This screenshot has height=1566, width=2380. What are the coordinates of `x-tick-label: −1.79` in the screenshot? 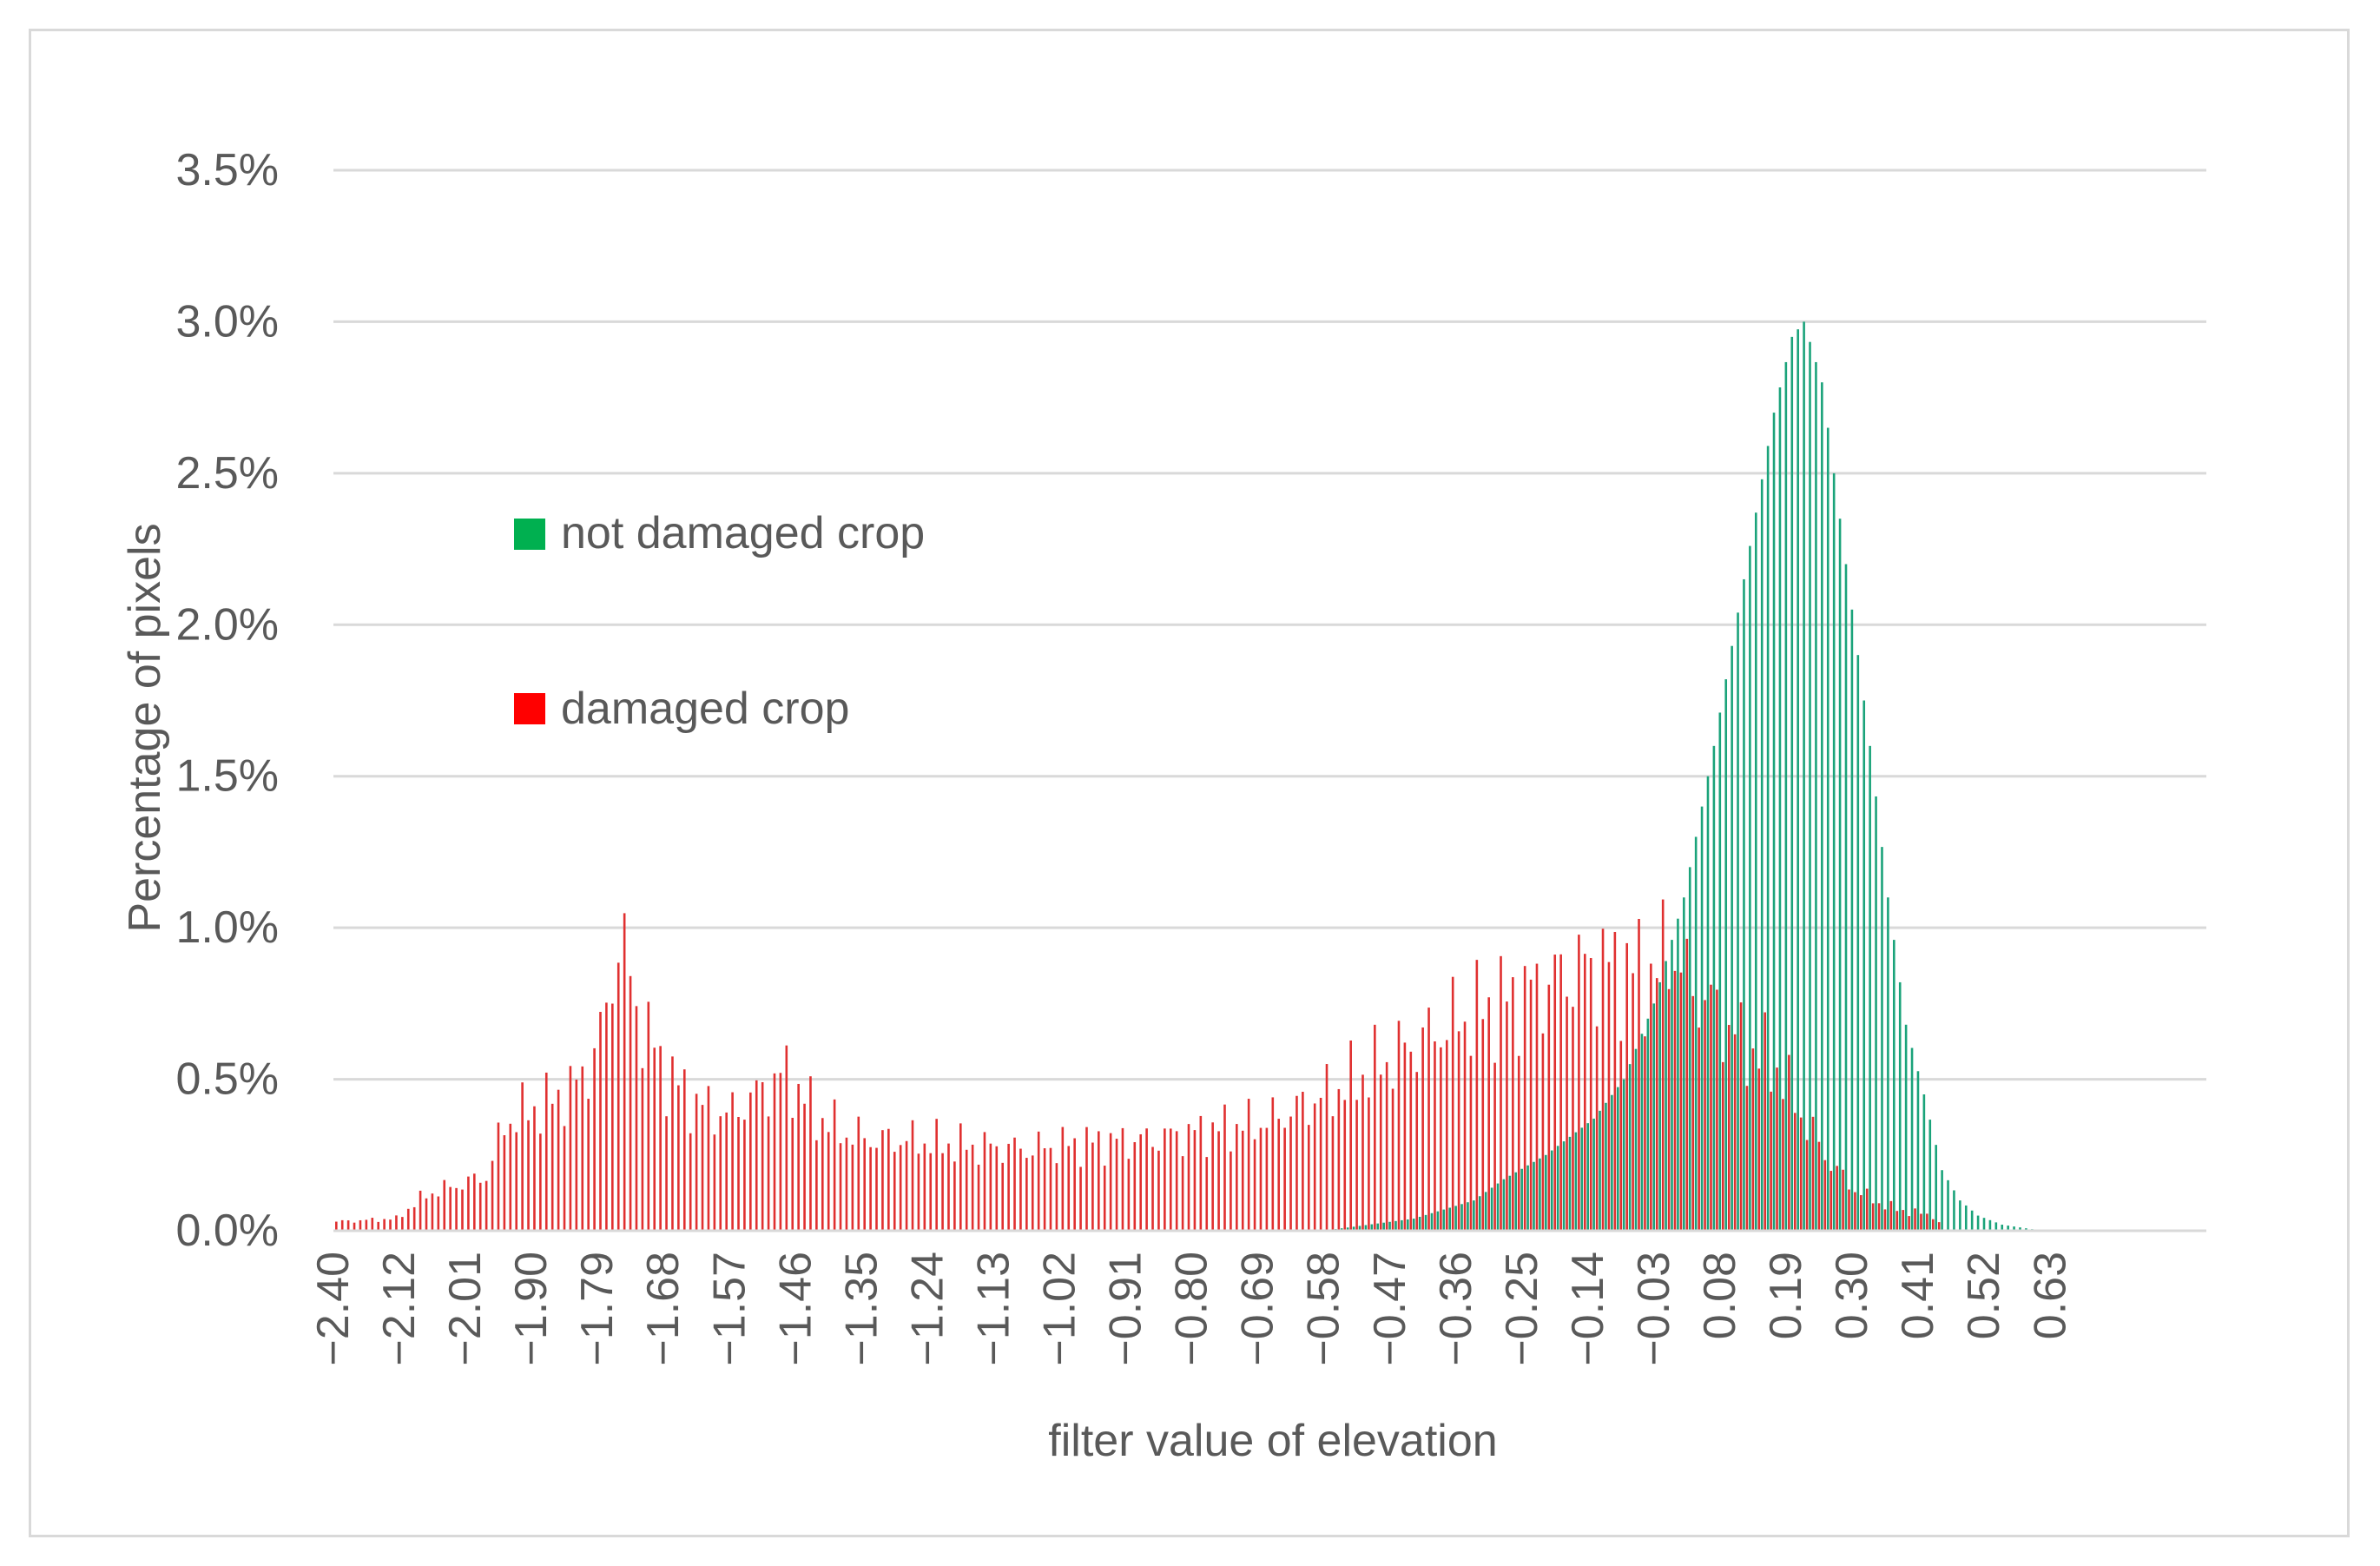 It's located at (597, 1309).